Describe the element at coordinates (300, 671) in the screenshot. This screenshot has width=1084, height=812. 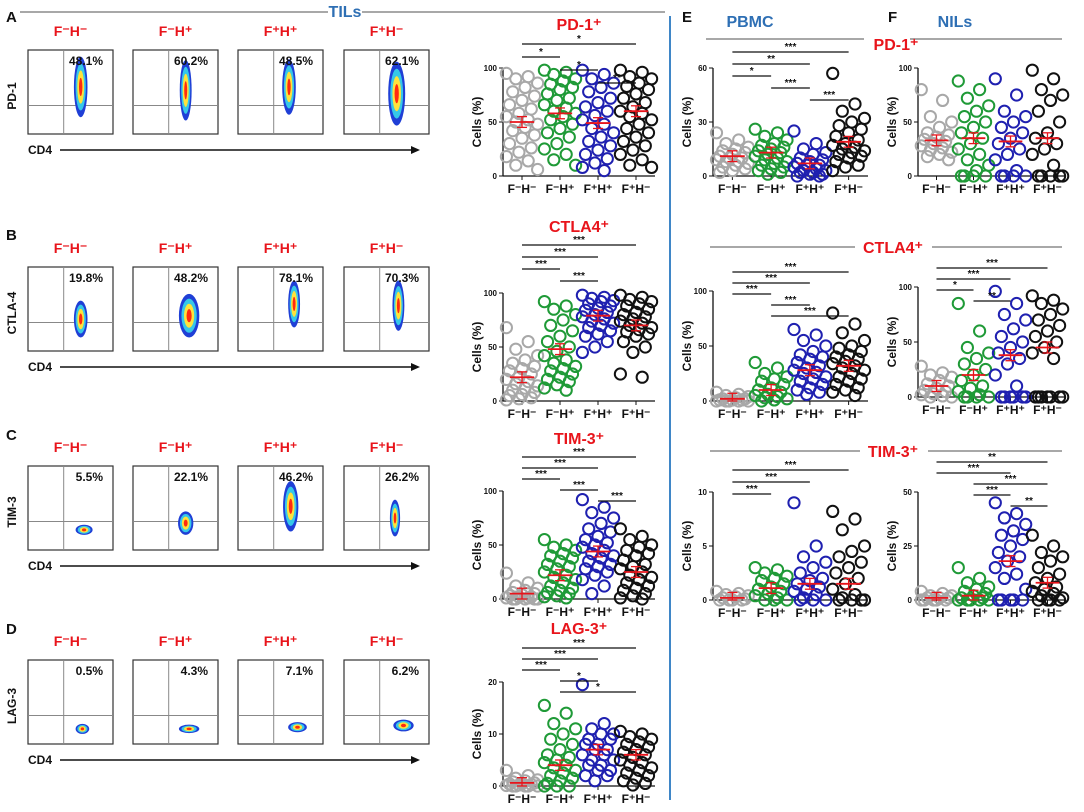
I see `gate-percentage: 7.1%` at that location.